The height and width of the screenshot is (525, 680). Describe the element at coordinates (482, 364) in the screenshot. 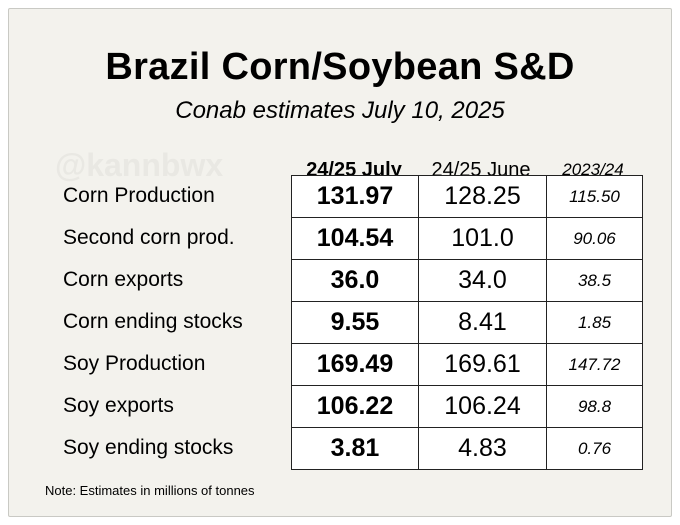

I see `cell-24-25-june: 169.61` at that location.